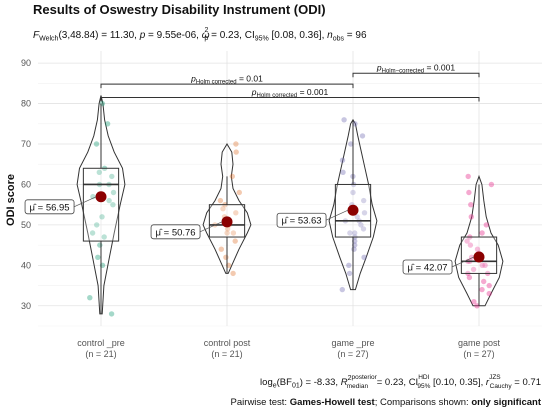  I want to click on subtitle-omega-sub: p, so click(206, 38).